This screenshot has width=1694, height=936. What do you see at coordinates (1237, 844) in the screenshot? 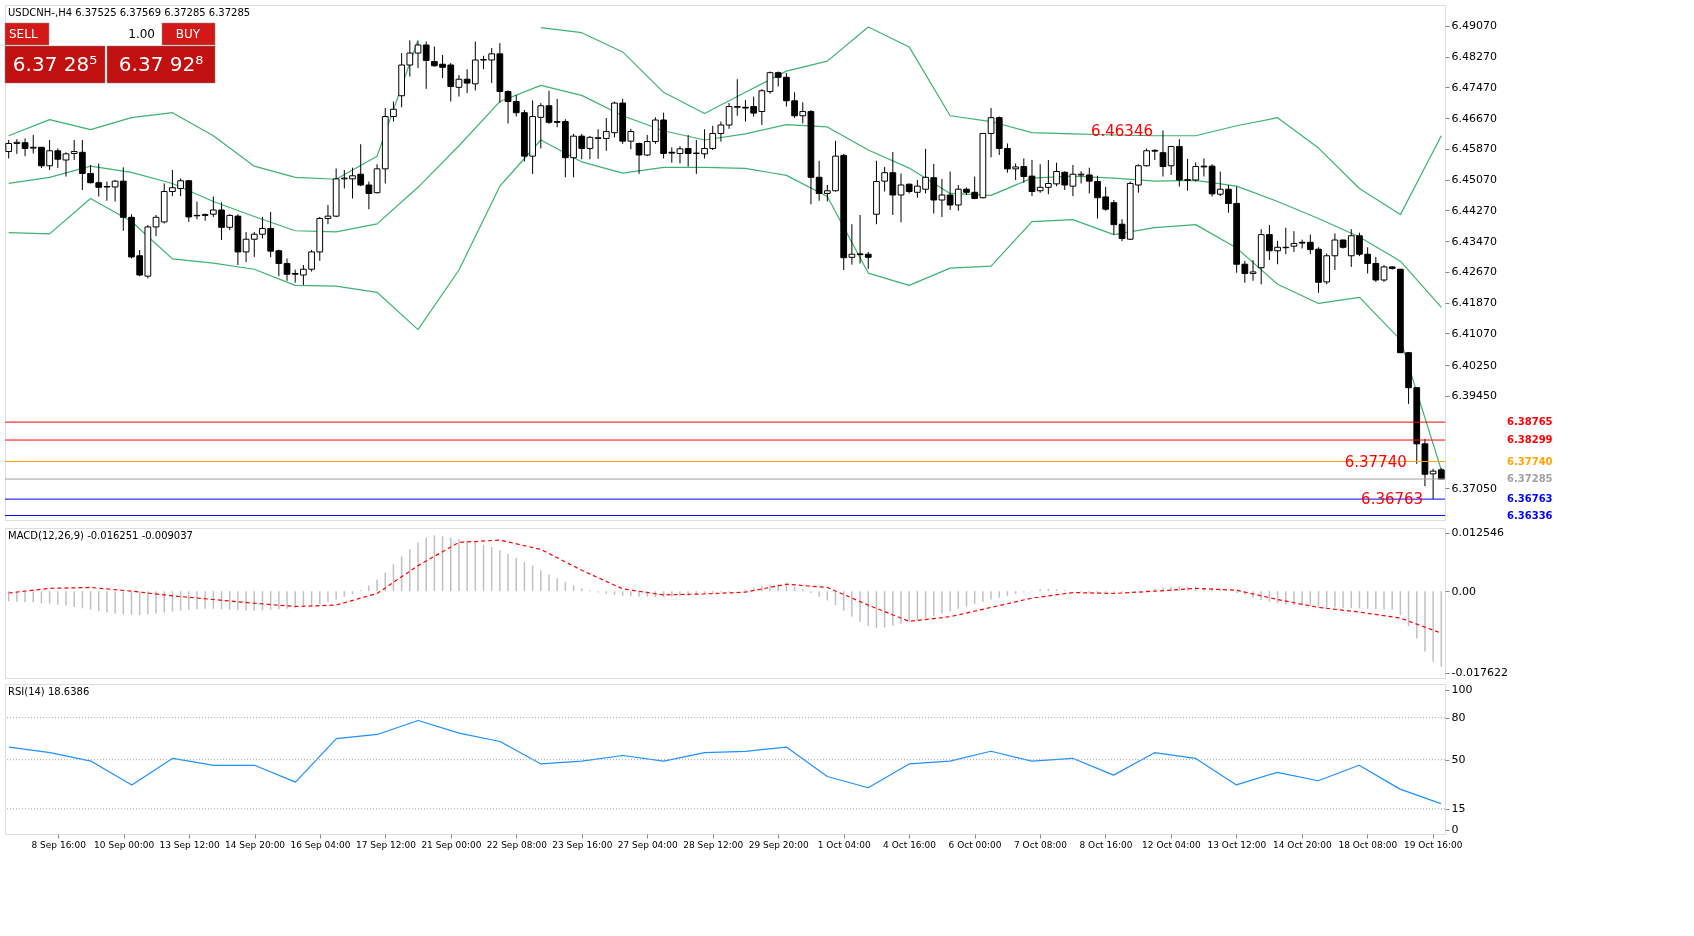
I see `x-tick-label: 13 Oct 12:00` at bounding box center [1237, 844].